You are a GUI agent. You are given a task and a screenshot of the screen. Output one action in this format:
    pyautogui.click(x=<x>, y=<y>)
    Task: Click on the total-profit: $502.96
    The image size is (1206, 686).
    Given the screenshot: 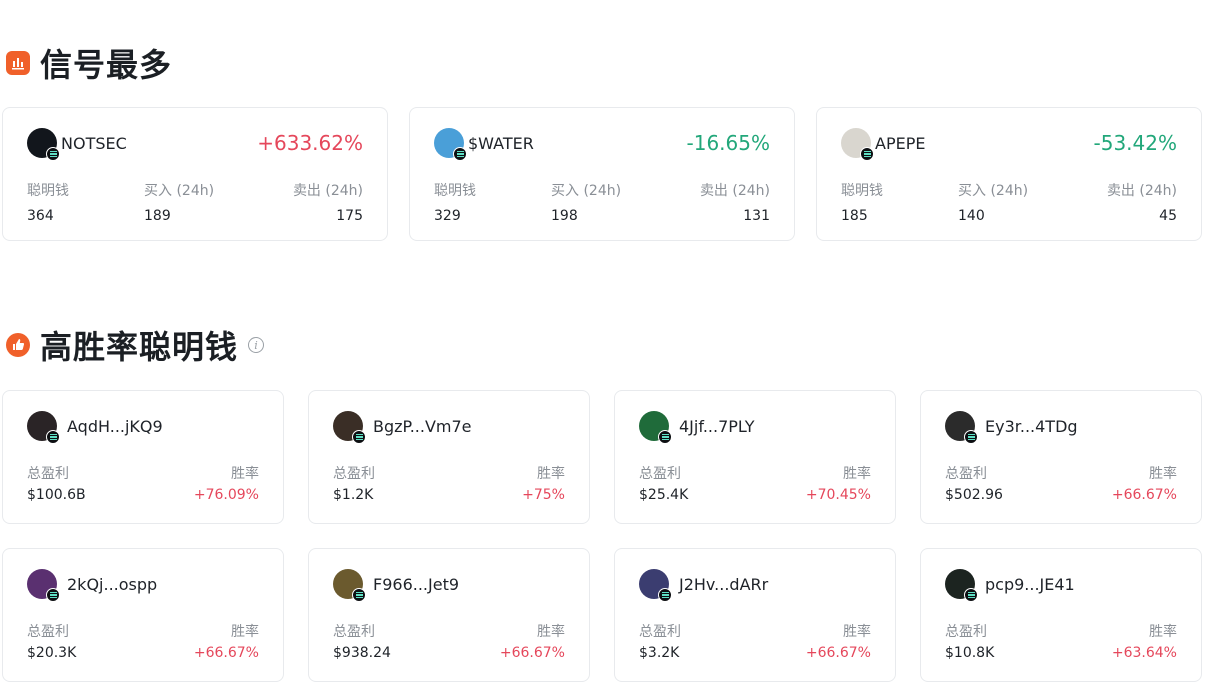 What is the action you would take?
    pyautogui.click(x=974, y=495)
    